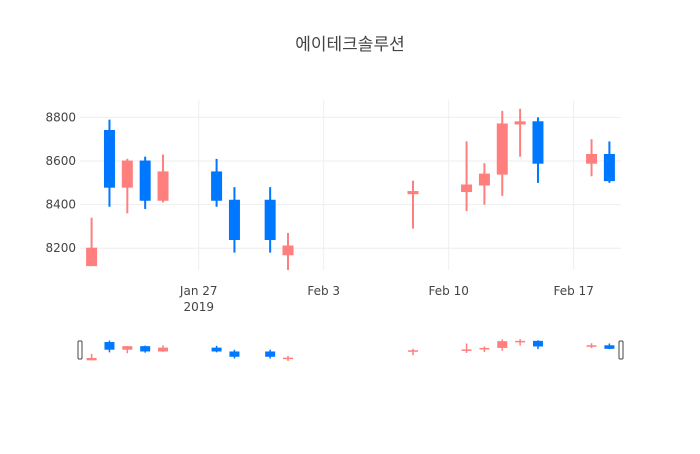 The image size is (700, 454). What do you see at coordinates (574, 291) in the screenshot?
I see `x-tick-label: Feb 17` at bounding box center [574, 291].